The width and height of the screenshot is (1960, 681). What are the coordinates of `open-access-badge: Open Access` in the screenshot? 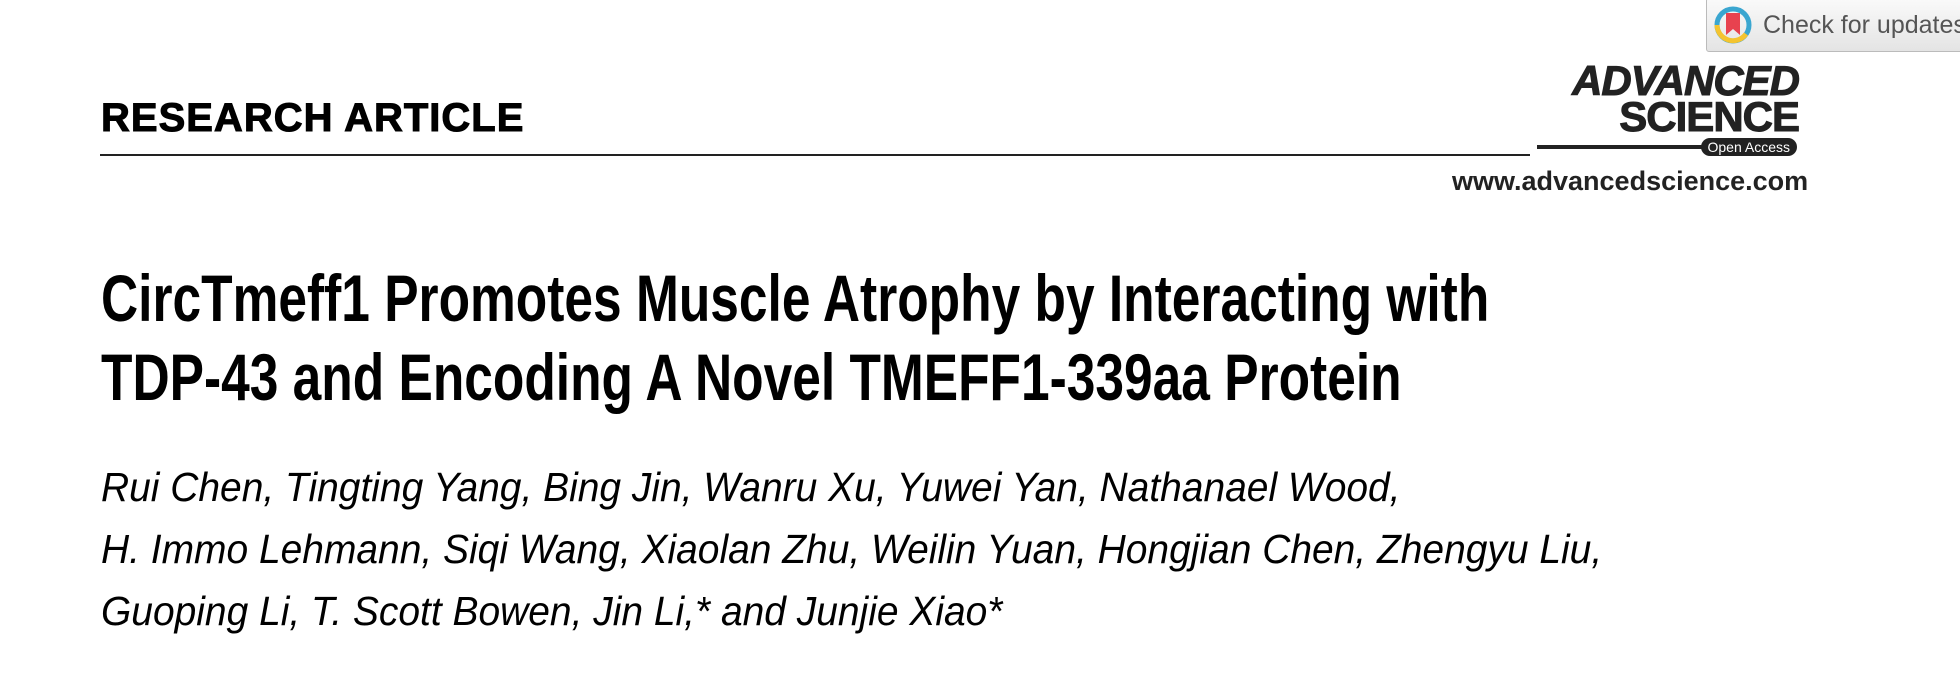 It's located at (1748, 147).